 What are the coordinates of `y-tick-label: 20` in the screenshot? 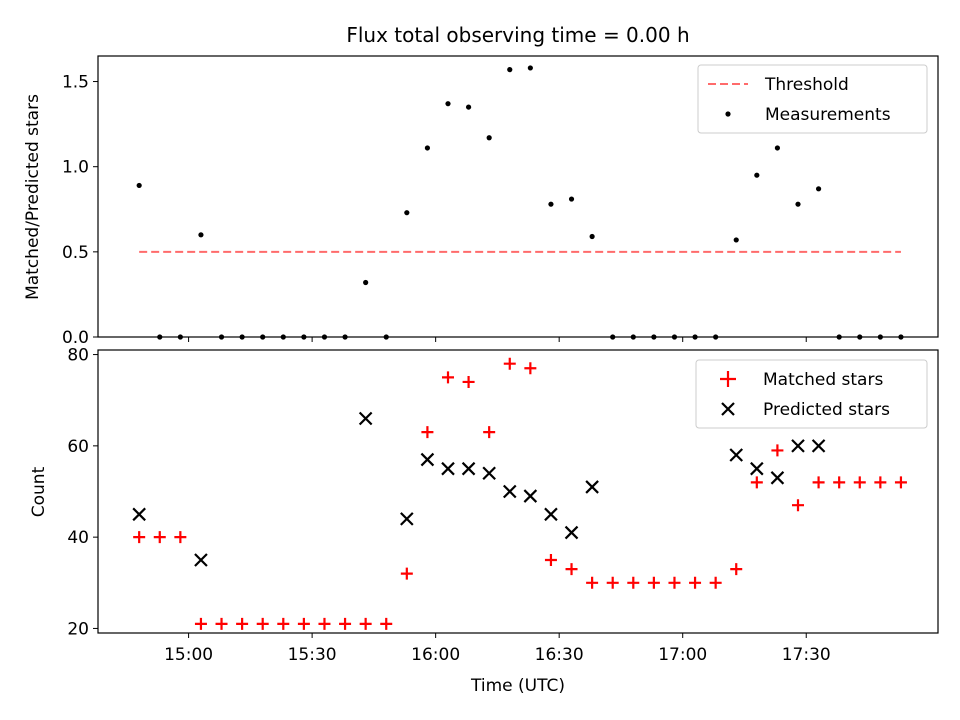 It's located at (78, 629).